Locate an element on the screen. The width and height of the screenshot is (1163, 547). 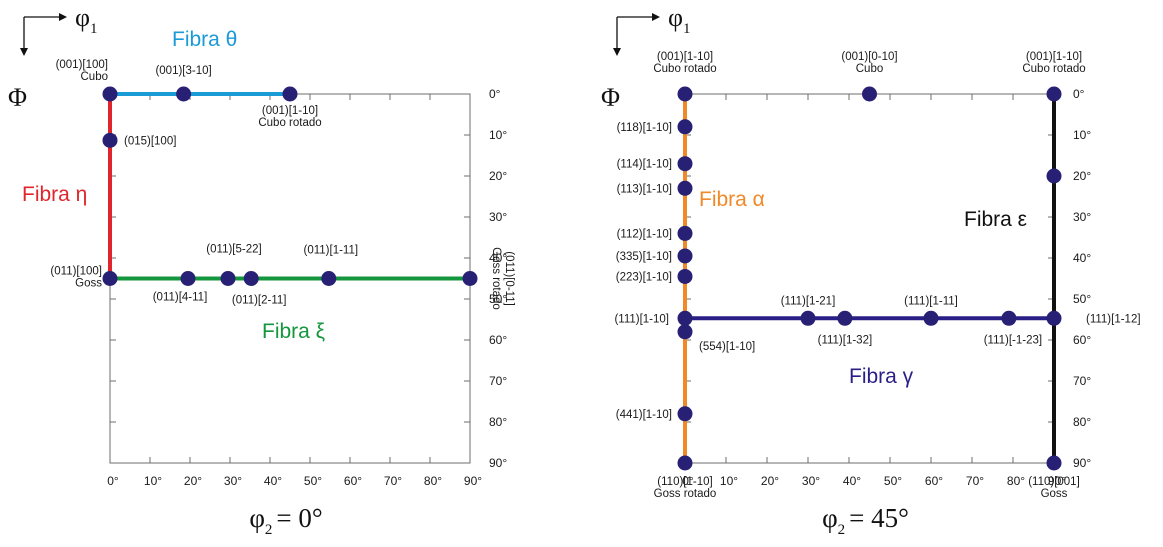
orientation-label: (111)[1-32] is located at coordinates (845, 340).